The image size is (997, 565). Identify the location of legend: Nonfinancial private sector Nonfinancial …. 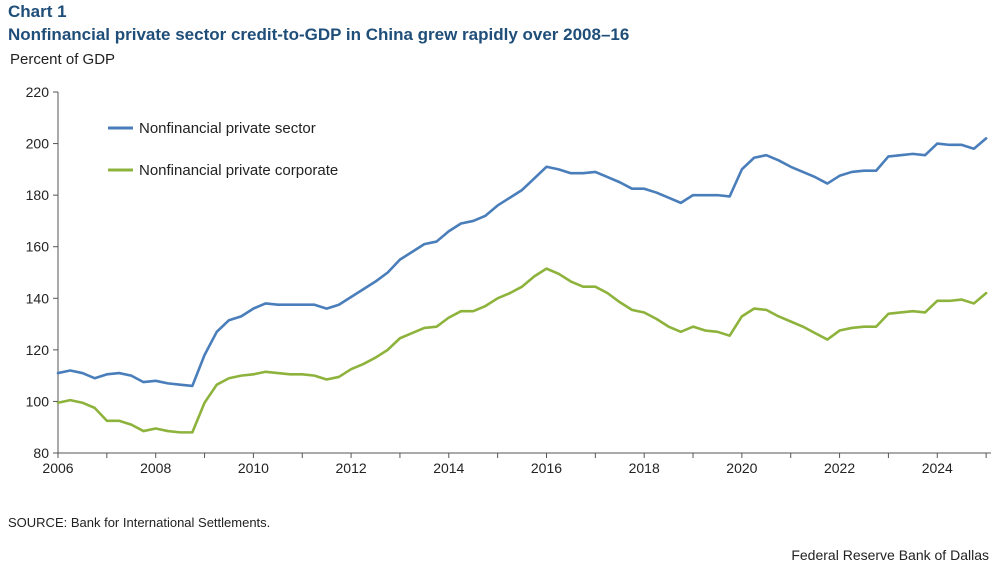
(223, 149).